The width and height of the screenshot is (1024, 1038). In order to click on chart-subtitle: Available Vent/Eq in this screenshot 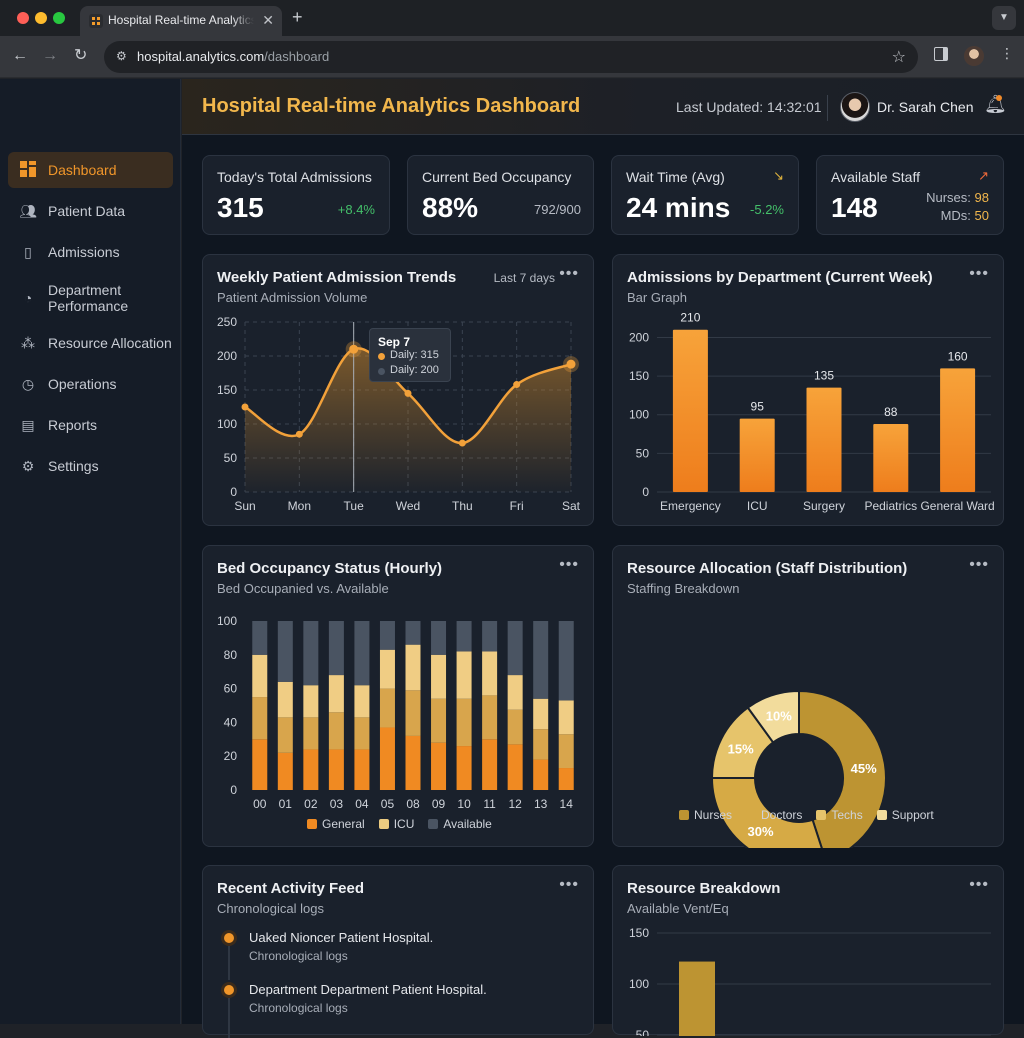, I will do `click(678, 908)`.